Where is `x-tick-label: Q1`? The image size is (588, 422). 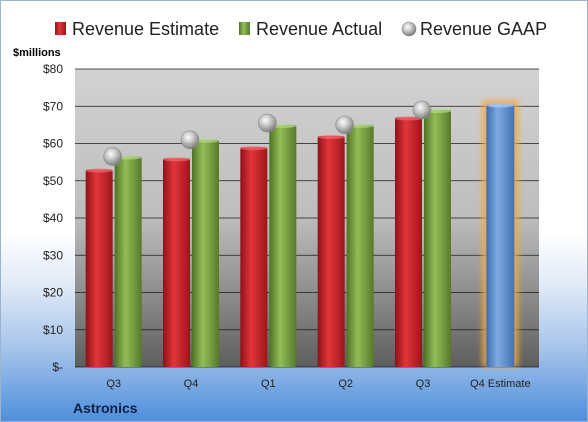
x-tick-label: Q1 is located at coordinates (268, 384).